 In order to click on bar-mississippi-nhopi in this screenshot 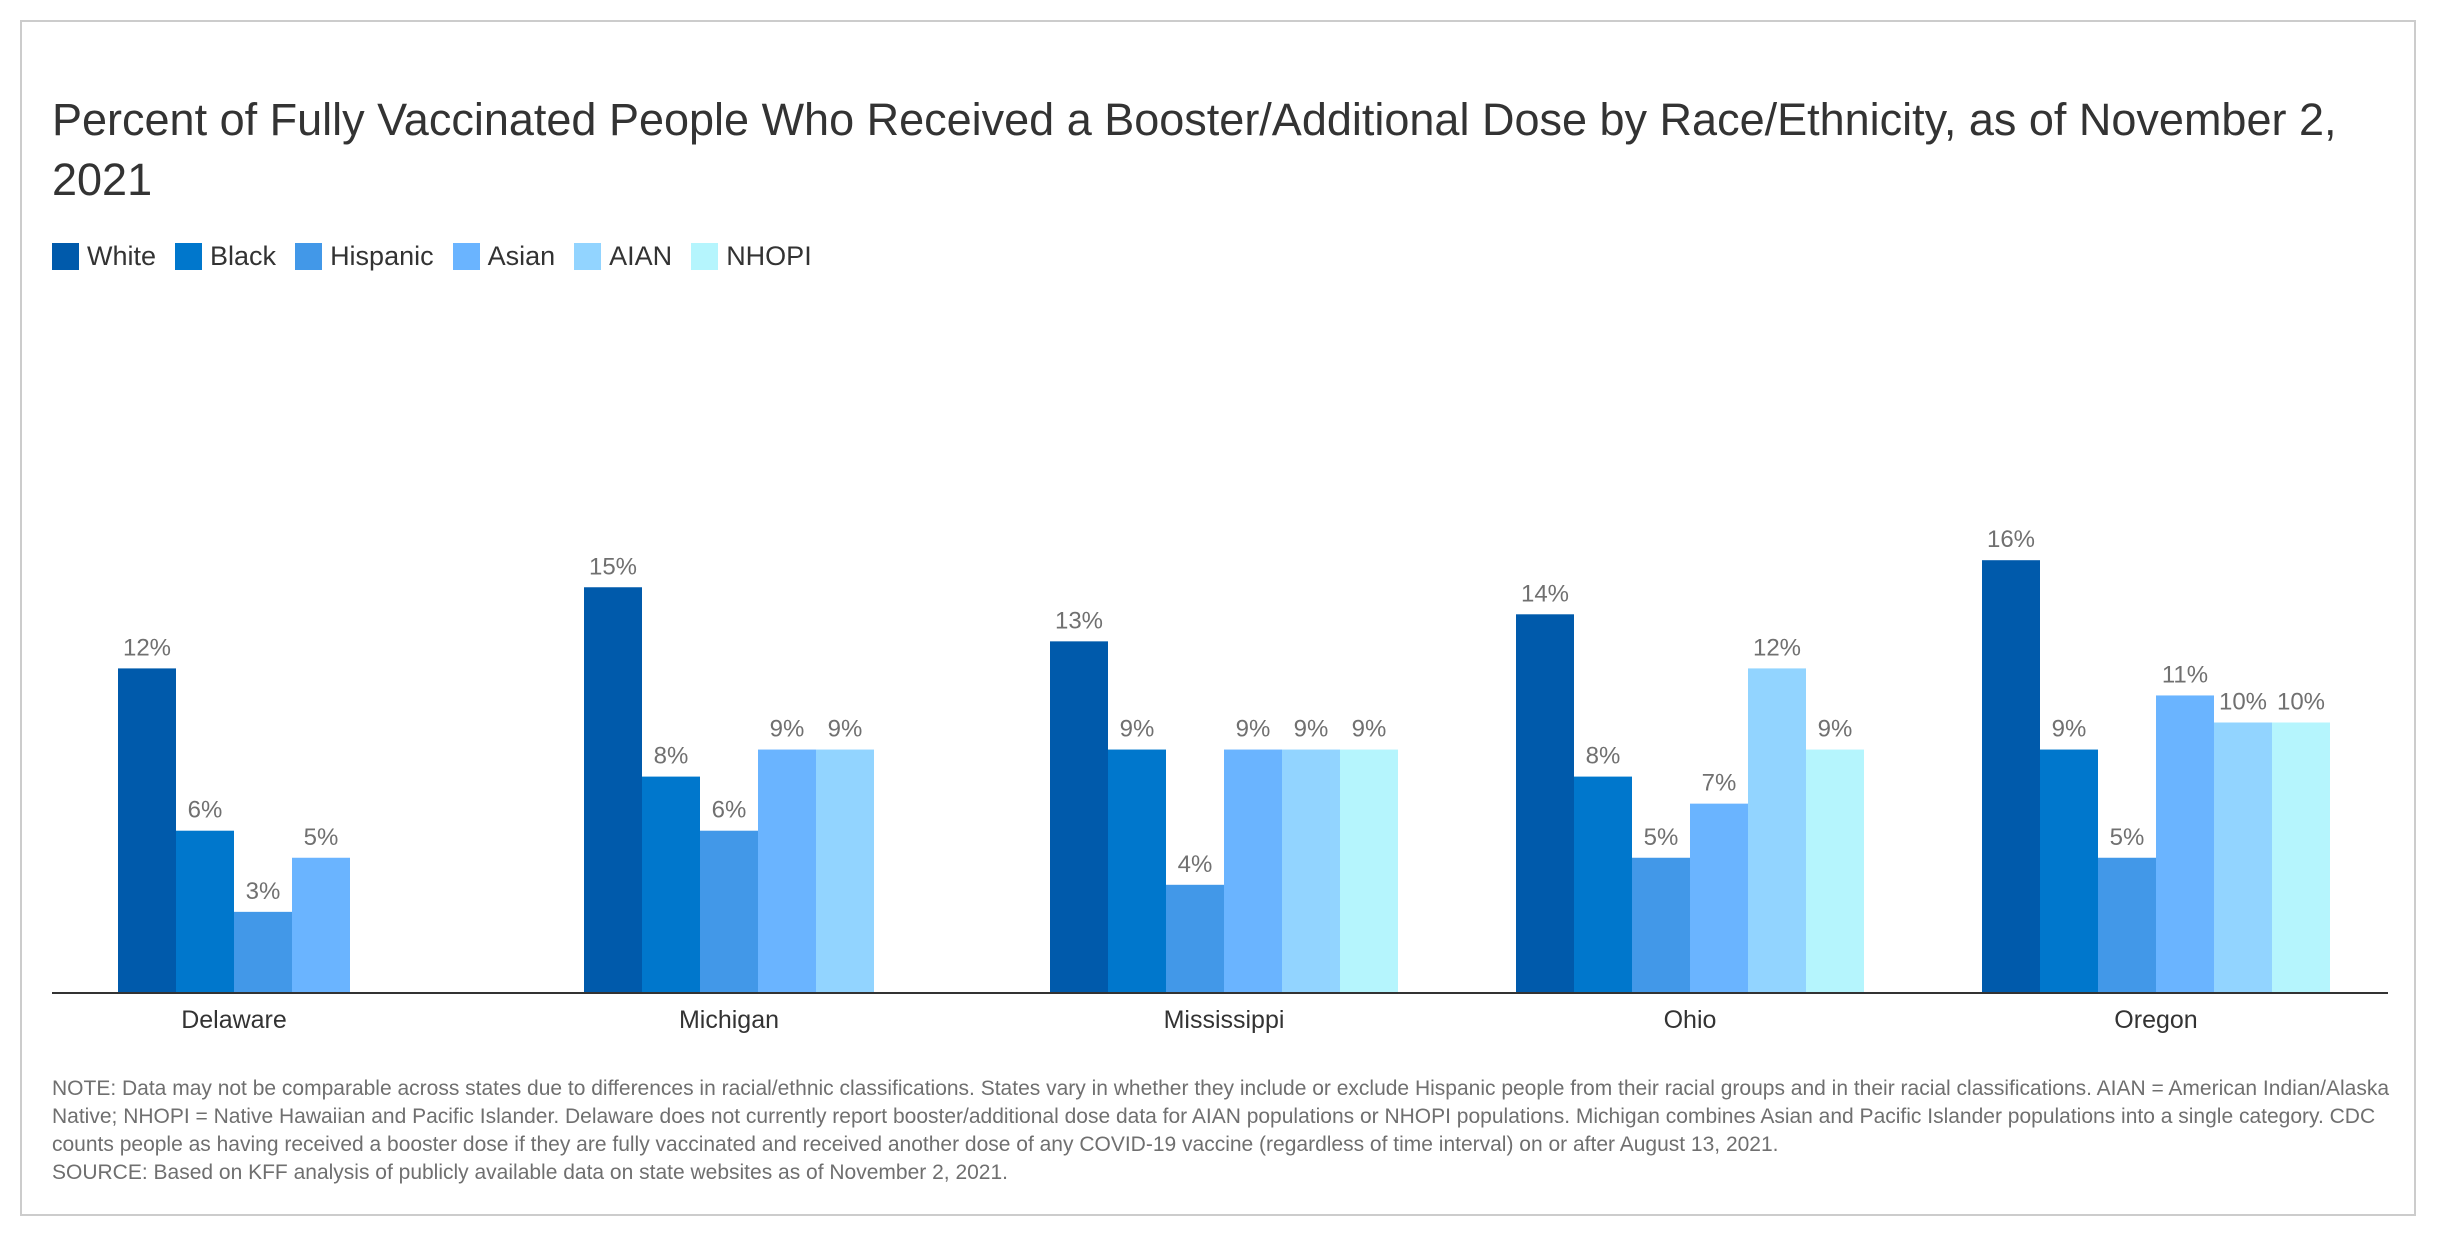, I will do `click(1369, 871)`.